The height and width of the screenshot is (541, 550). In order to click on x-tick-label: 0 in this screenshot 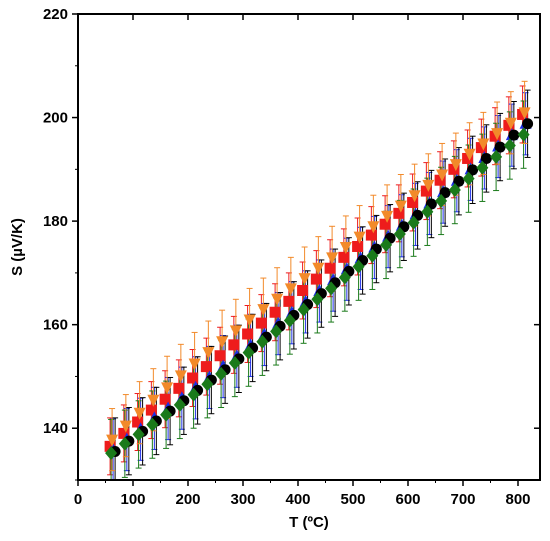, I will do `click(78, 499)`.